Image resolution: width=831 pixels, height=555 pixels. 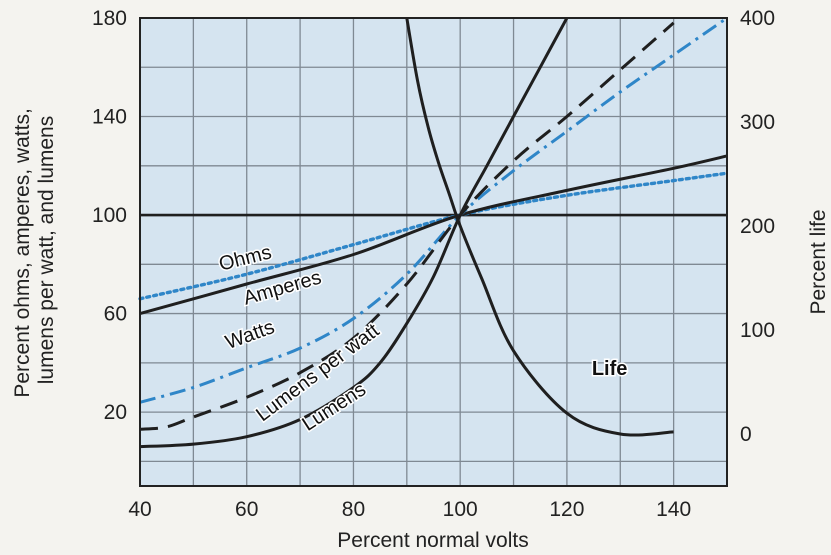 What do you see at coordinates (115, 314) in the screenshot?
I see `y-left-tick-label: 60` at bounding box center [115, 314].